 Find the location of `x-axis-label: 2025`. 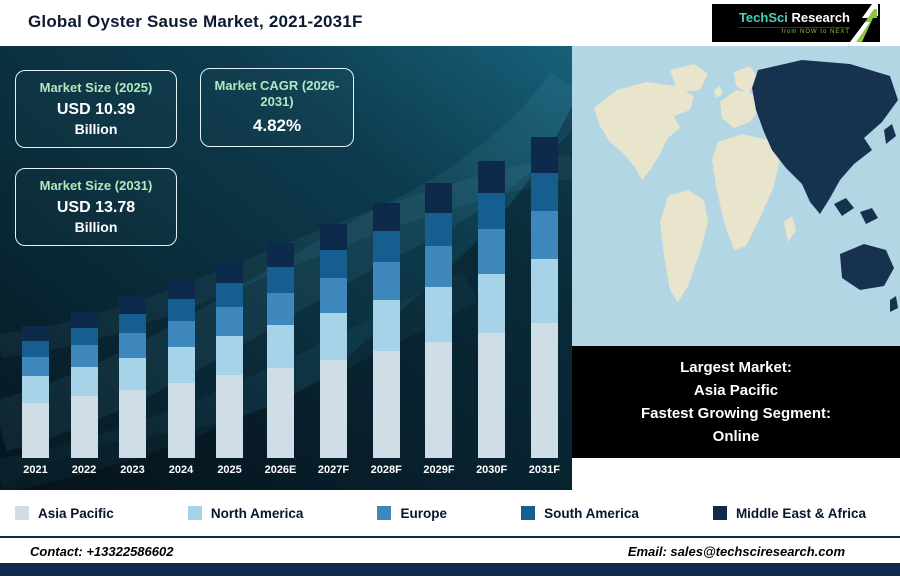

x-axis-label: 2025 is located at coordinates (229, 470).